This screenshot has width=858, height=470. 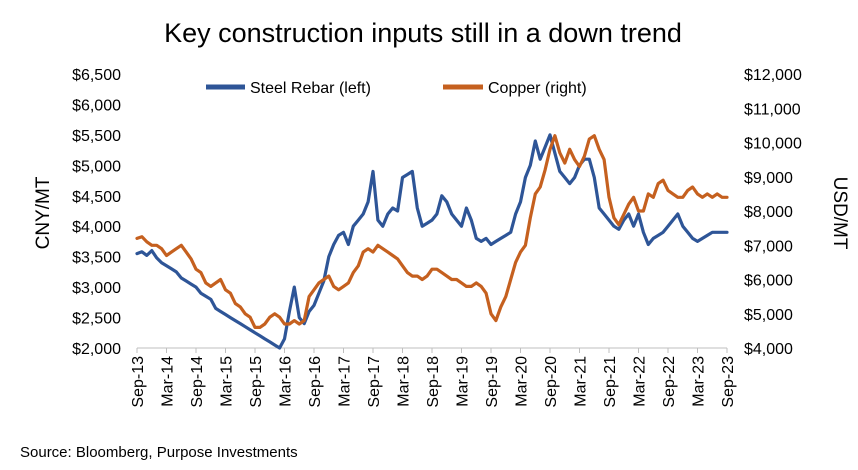 I want to click on left-tick-label: $2,000, so click(x=96, y=349).